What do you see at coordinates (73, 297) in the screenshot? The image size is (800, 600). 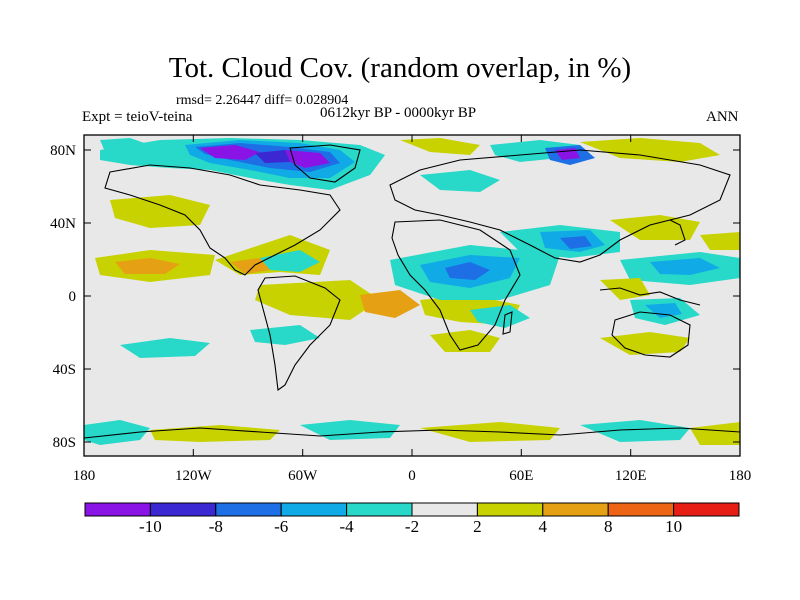 I see `lat-label: 0` at bounding box center [73, 297].